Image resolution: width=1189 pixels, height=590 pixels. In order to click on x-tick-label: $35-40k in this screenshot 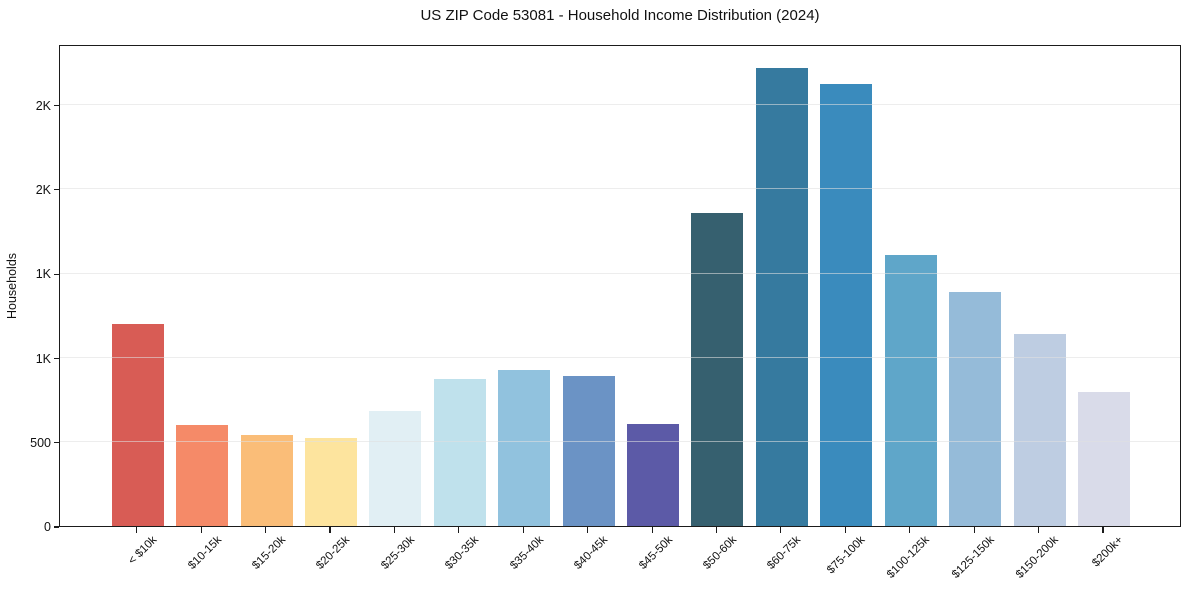, I will do `click(526, 553)`.